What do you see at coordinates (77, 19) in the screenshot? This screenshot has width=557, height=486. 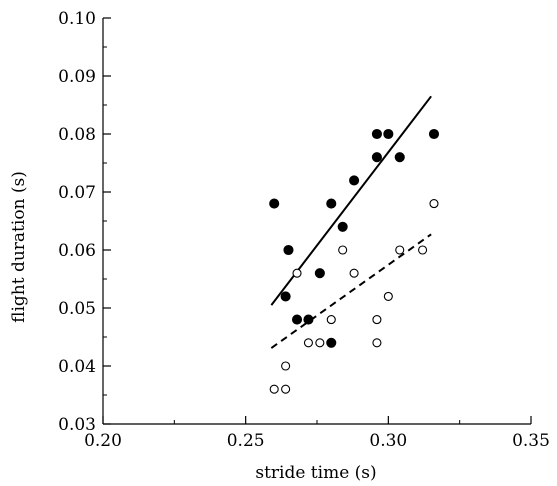 I see `y-tick-label: 0.10` at bounding box center [77, 19].